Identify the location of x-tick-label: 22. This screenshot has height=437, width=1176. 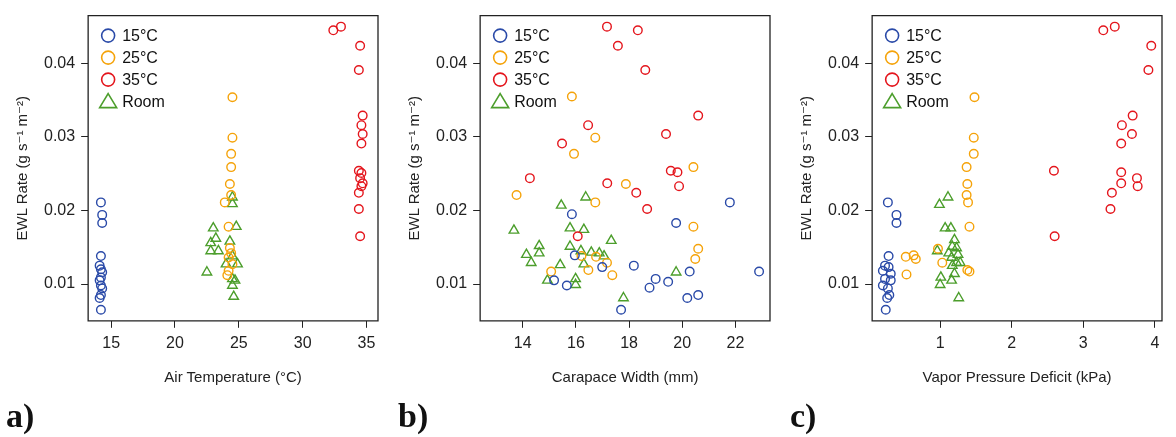
(735, 342).